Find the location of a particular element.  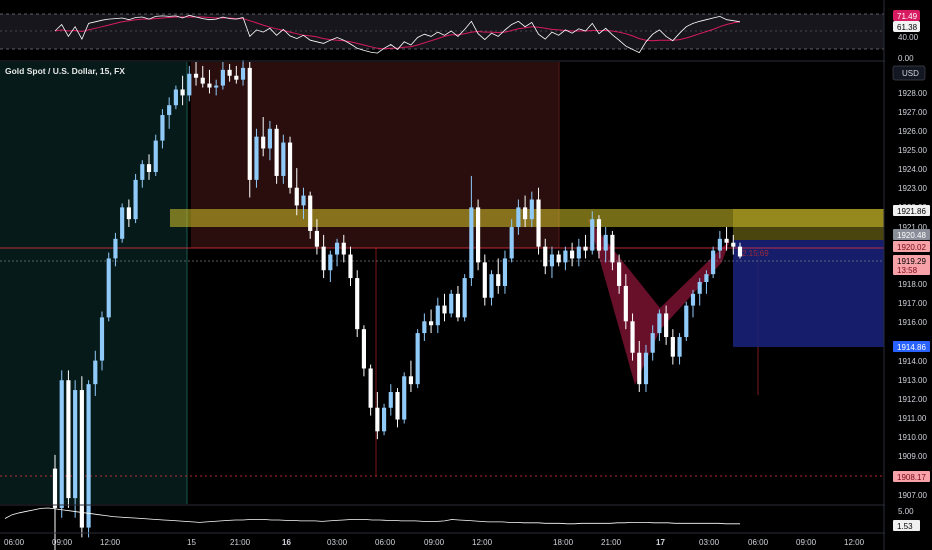

currency-button is located at coordinates (909, 73).